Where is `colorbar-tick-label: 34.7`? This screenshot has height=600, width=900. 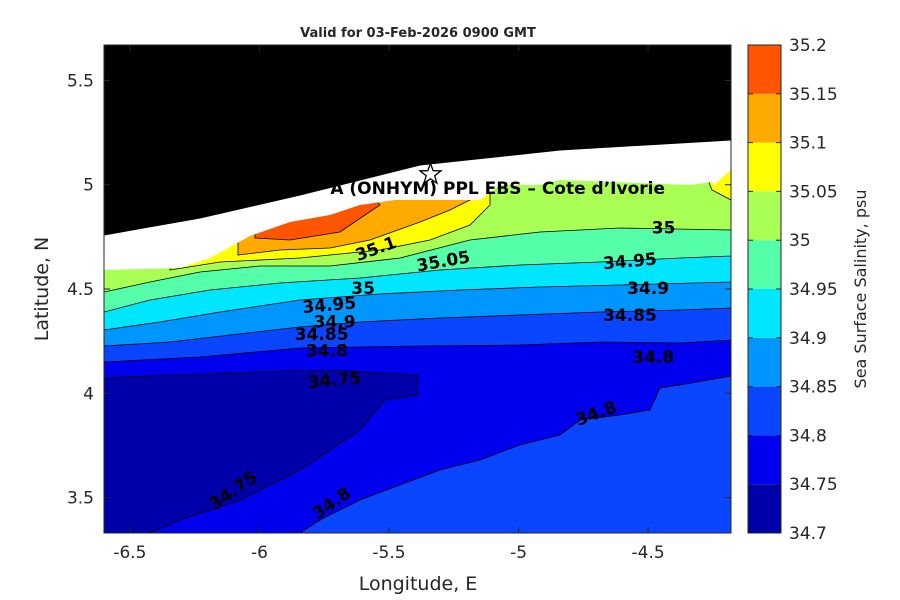 colorbar-tick-label: 34.7 is located at coordinates (808, 534).